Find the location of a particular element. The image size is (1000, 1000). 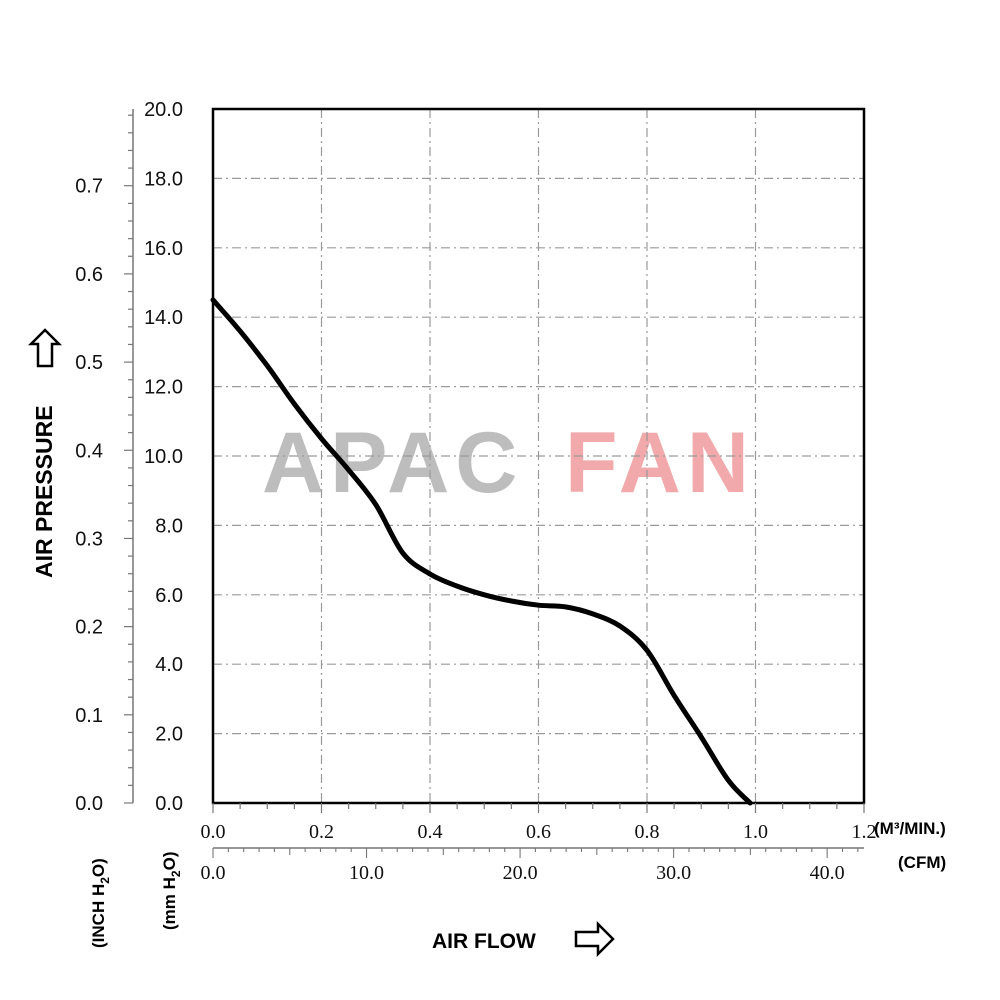

inch-unit-title: (INCH H2O) is located at coordinates (100, 903).